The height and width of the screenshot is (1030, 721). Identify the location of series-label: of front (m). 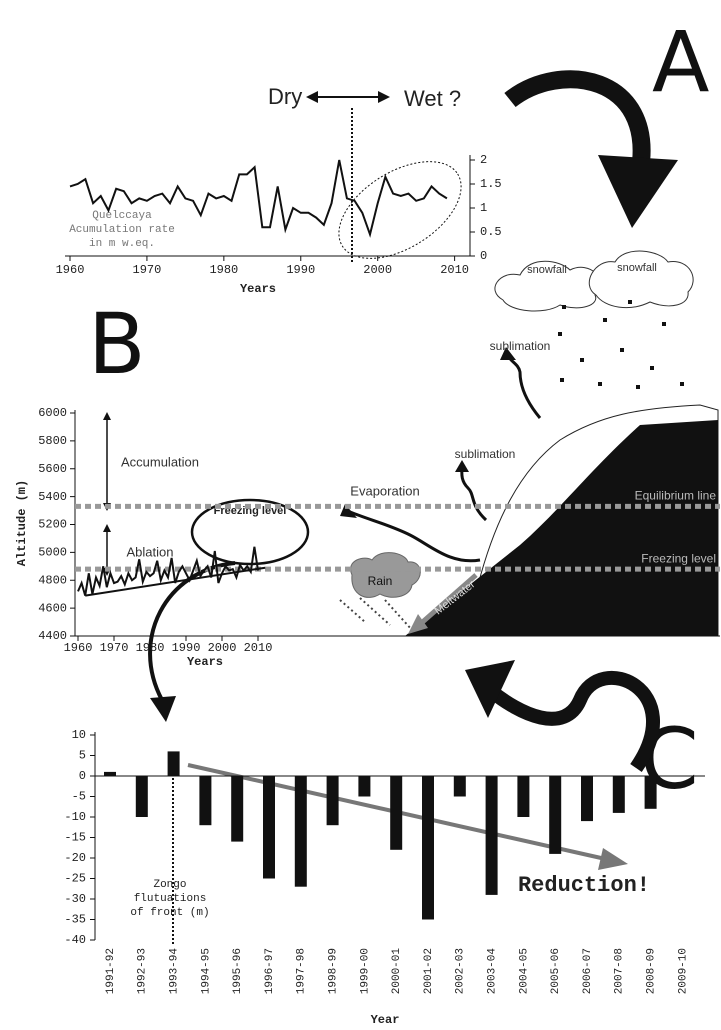
(169, 913).